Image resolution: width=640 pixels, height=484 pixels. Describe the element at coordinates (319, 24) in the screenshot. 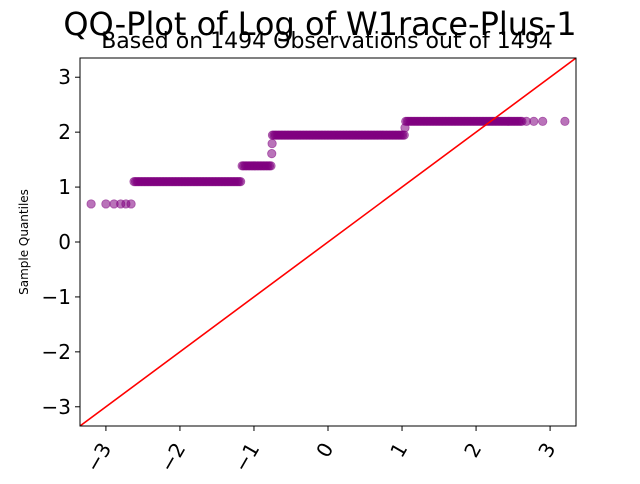

I see `chart-title: QQ-Plot of Log of W1race-Plus-1` at that location.